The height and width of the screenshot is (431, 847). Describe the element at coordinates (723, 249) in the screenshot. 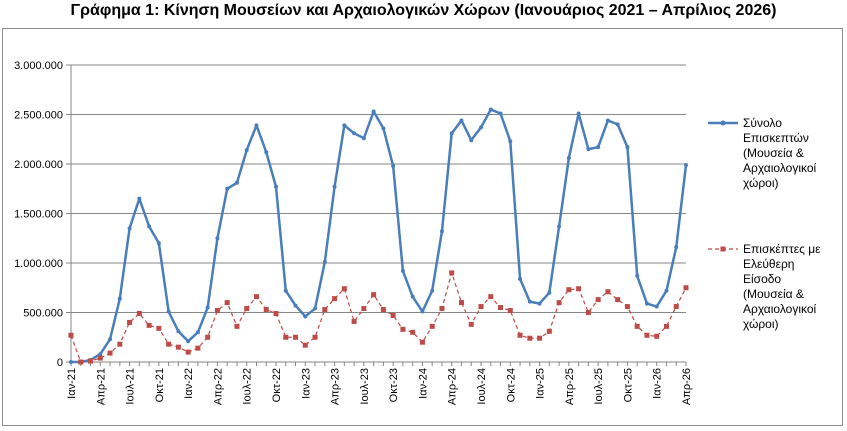

I see `legend-swatch-marker` at that location.